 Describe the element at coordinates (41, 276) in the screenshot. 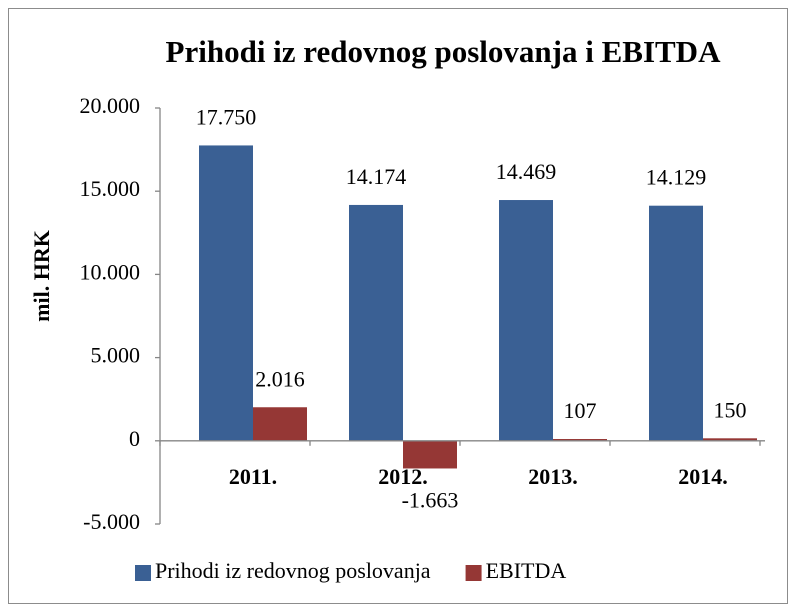

I see `y-axis-label: mil. HRK` at that location.